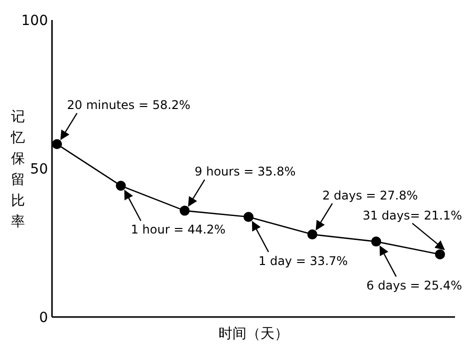 This screenshot has height=349, width=466. What do you see at coordinates (245, 171) in the screenshot?
I see `annotation: 9 hours = 35.8%` at bounding box center [245, 171].